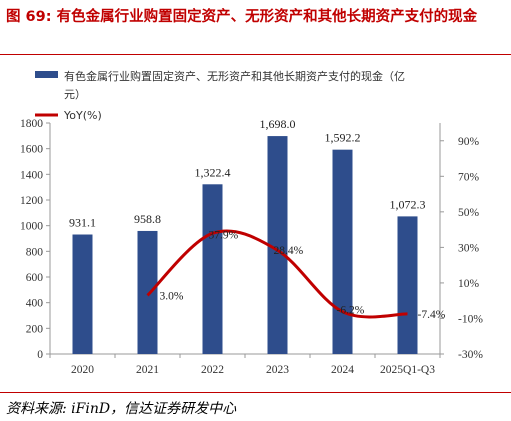 This screenshot has height=421, width=511. I want to click on legend-line-label: YoY(%), so click(82, 115).